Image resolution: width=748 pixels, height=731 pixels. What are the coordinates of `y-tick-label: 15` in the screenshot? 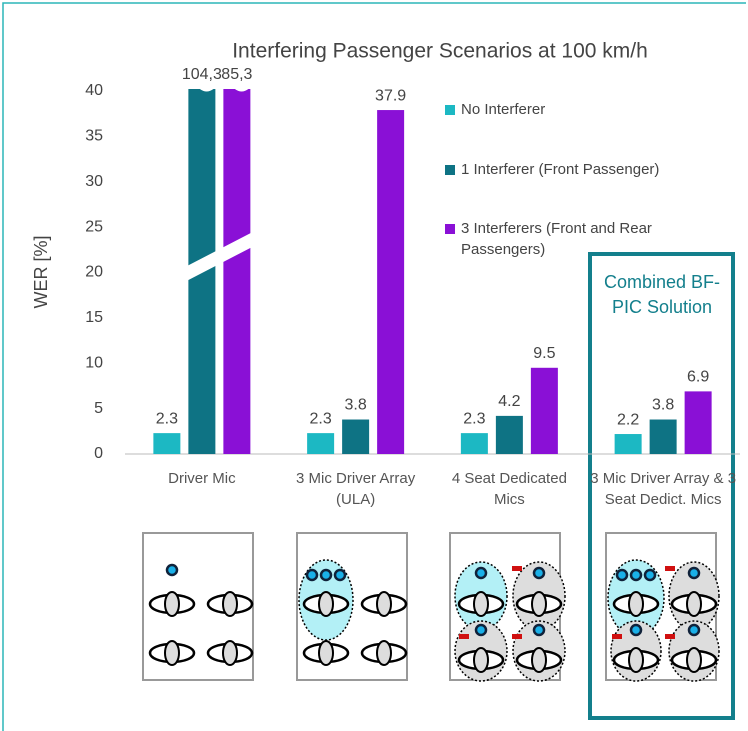 It's located at (94, 317).